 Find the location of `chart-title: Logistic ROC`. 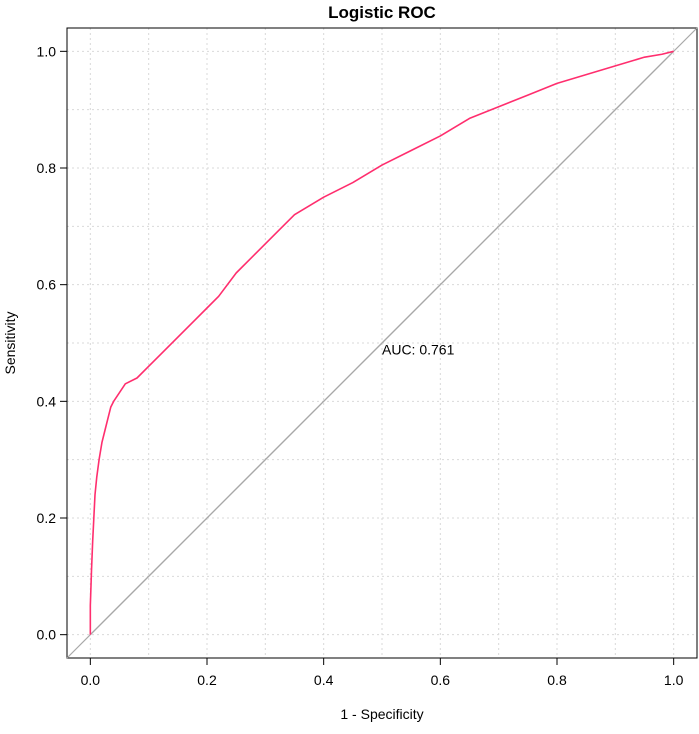

chart-title: Logistic ROC is located at coordinates (382, 12).